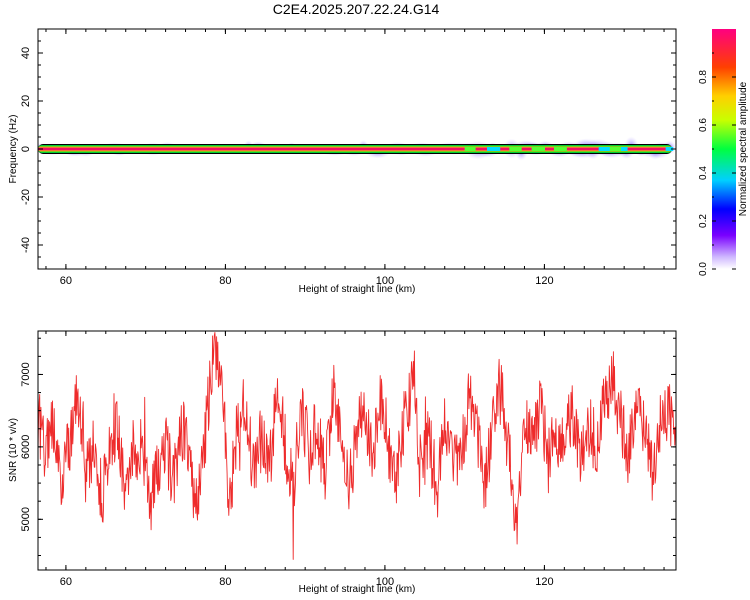 The width and height of the screenshot is (750, 600). I want to click on y-tick-label: 6000, so click(26, 447).